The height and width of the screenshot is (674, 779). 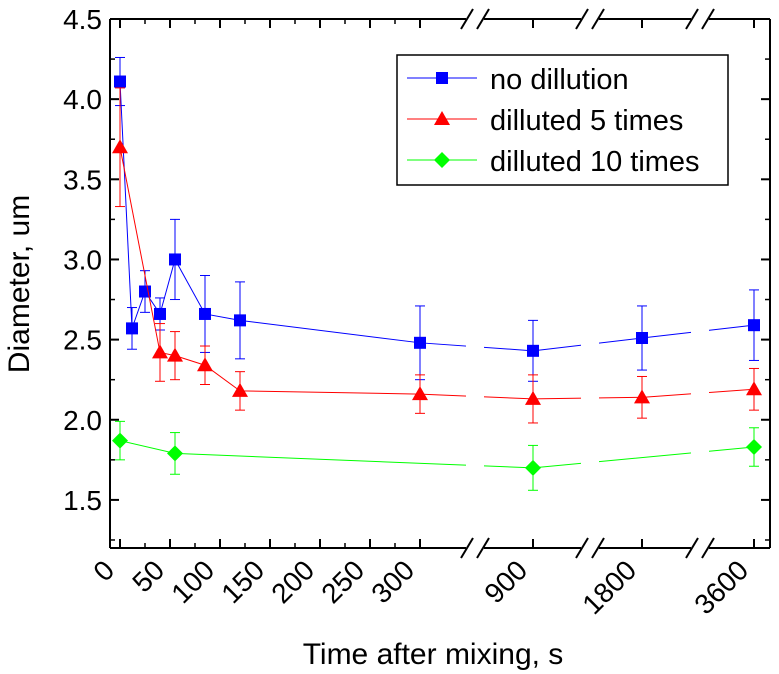 What do you see at coordinates (82, 500) in the screenshot?
I see `y-tick-label: 1.5` at bounding box center [82, 500].